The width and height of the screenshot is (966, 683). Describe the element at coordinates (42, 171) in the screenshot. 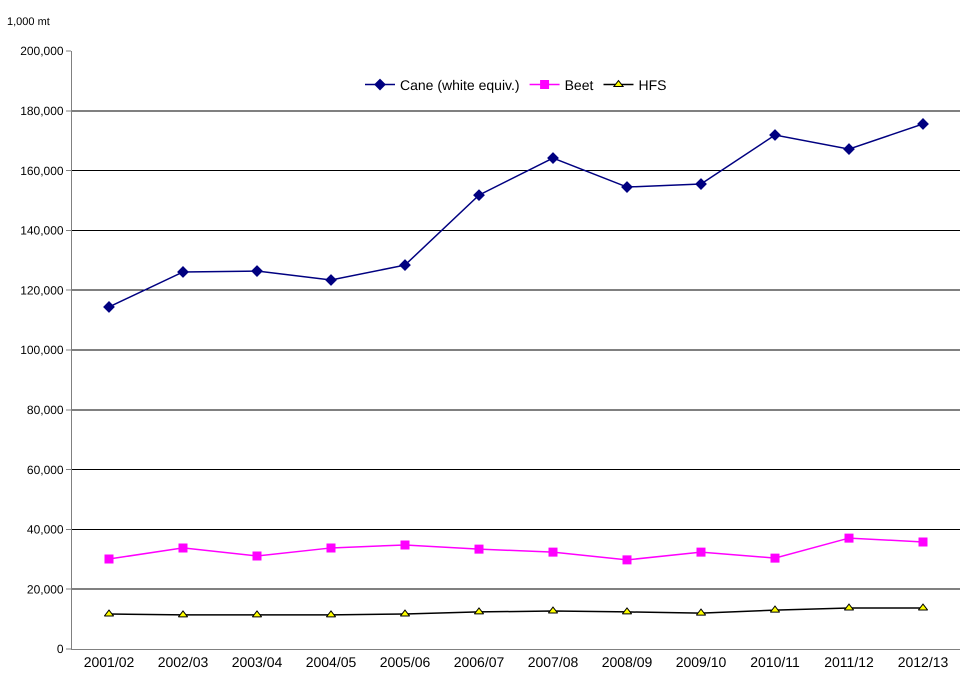

I see `y-tick-label: 160,000` at that location.